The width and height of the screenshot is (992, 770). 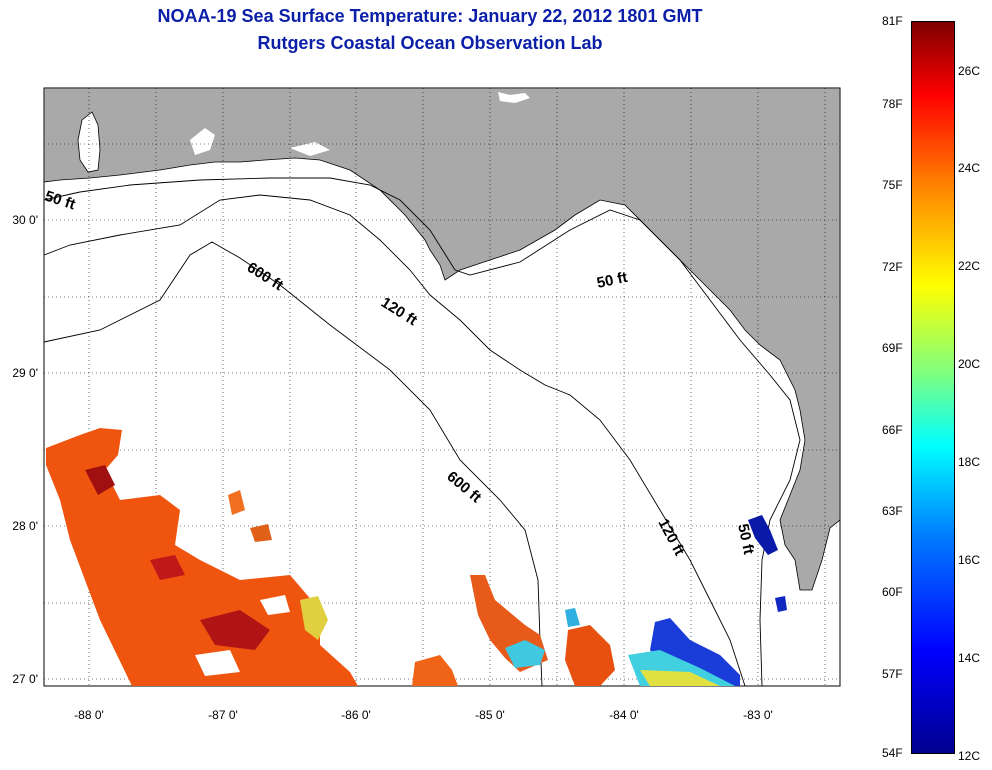 I want to click on sst-patch-yellow, so click(x=680, y=678).